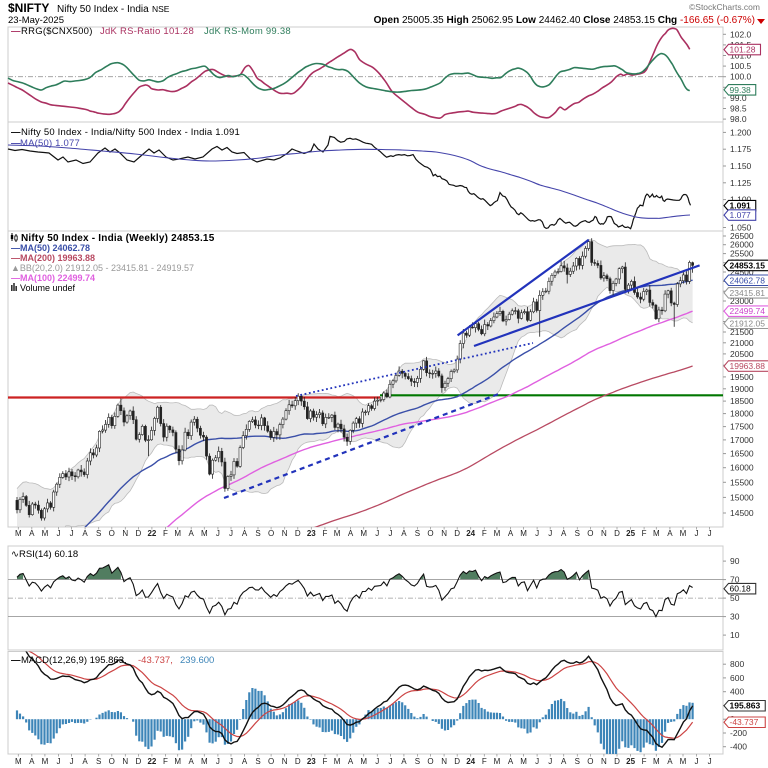 The height and width of the screenshot is (768, 768). I want to click on svg-text: 23-May-2025, so click(36, 20).